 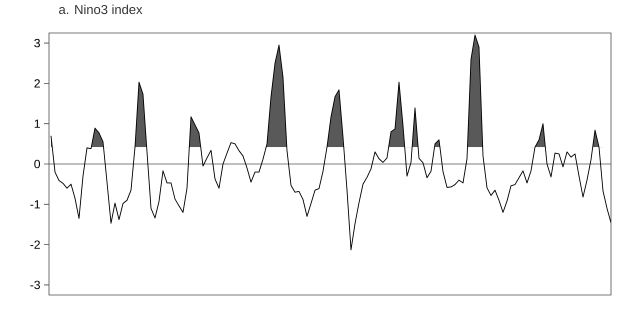 I want to click on y-tick-label: -3, so click(x=35, y=285).